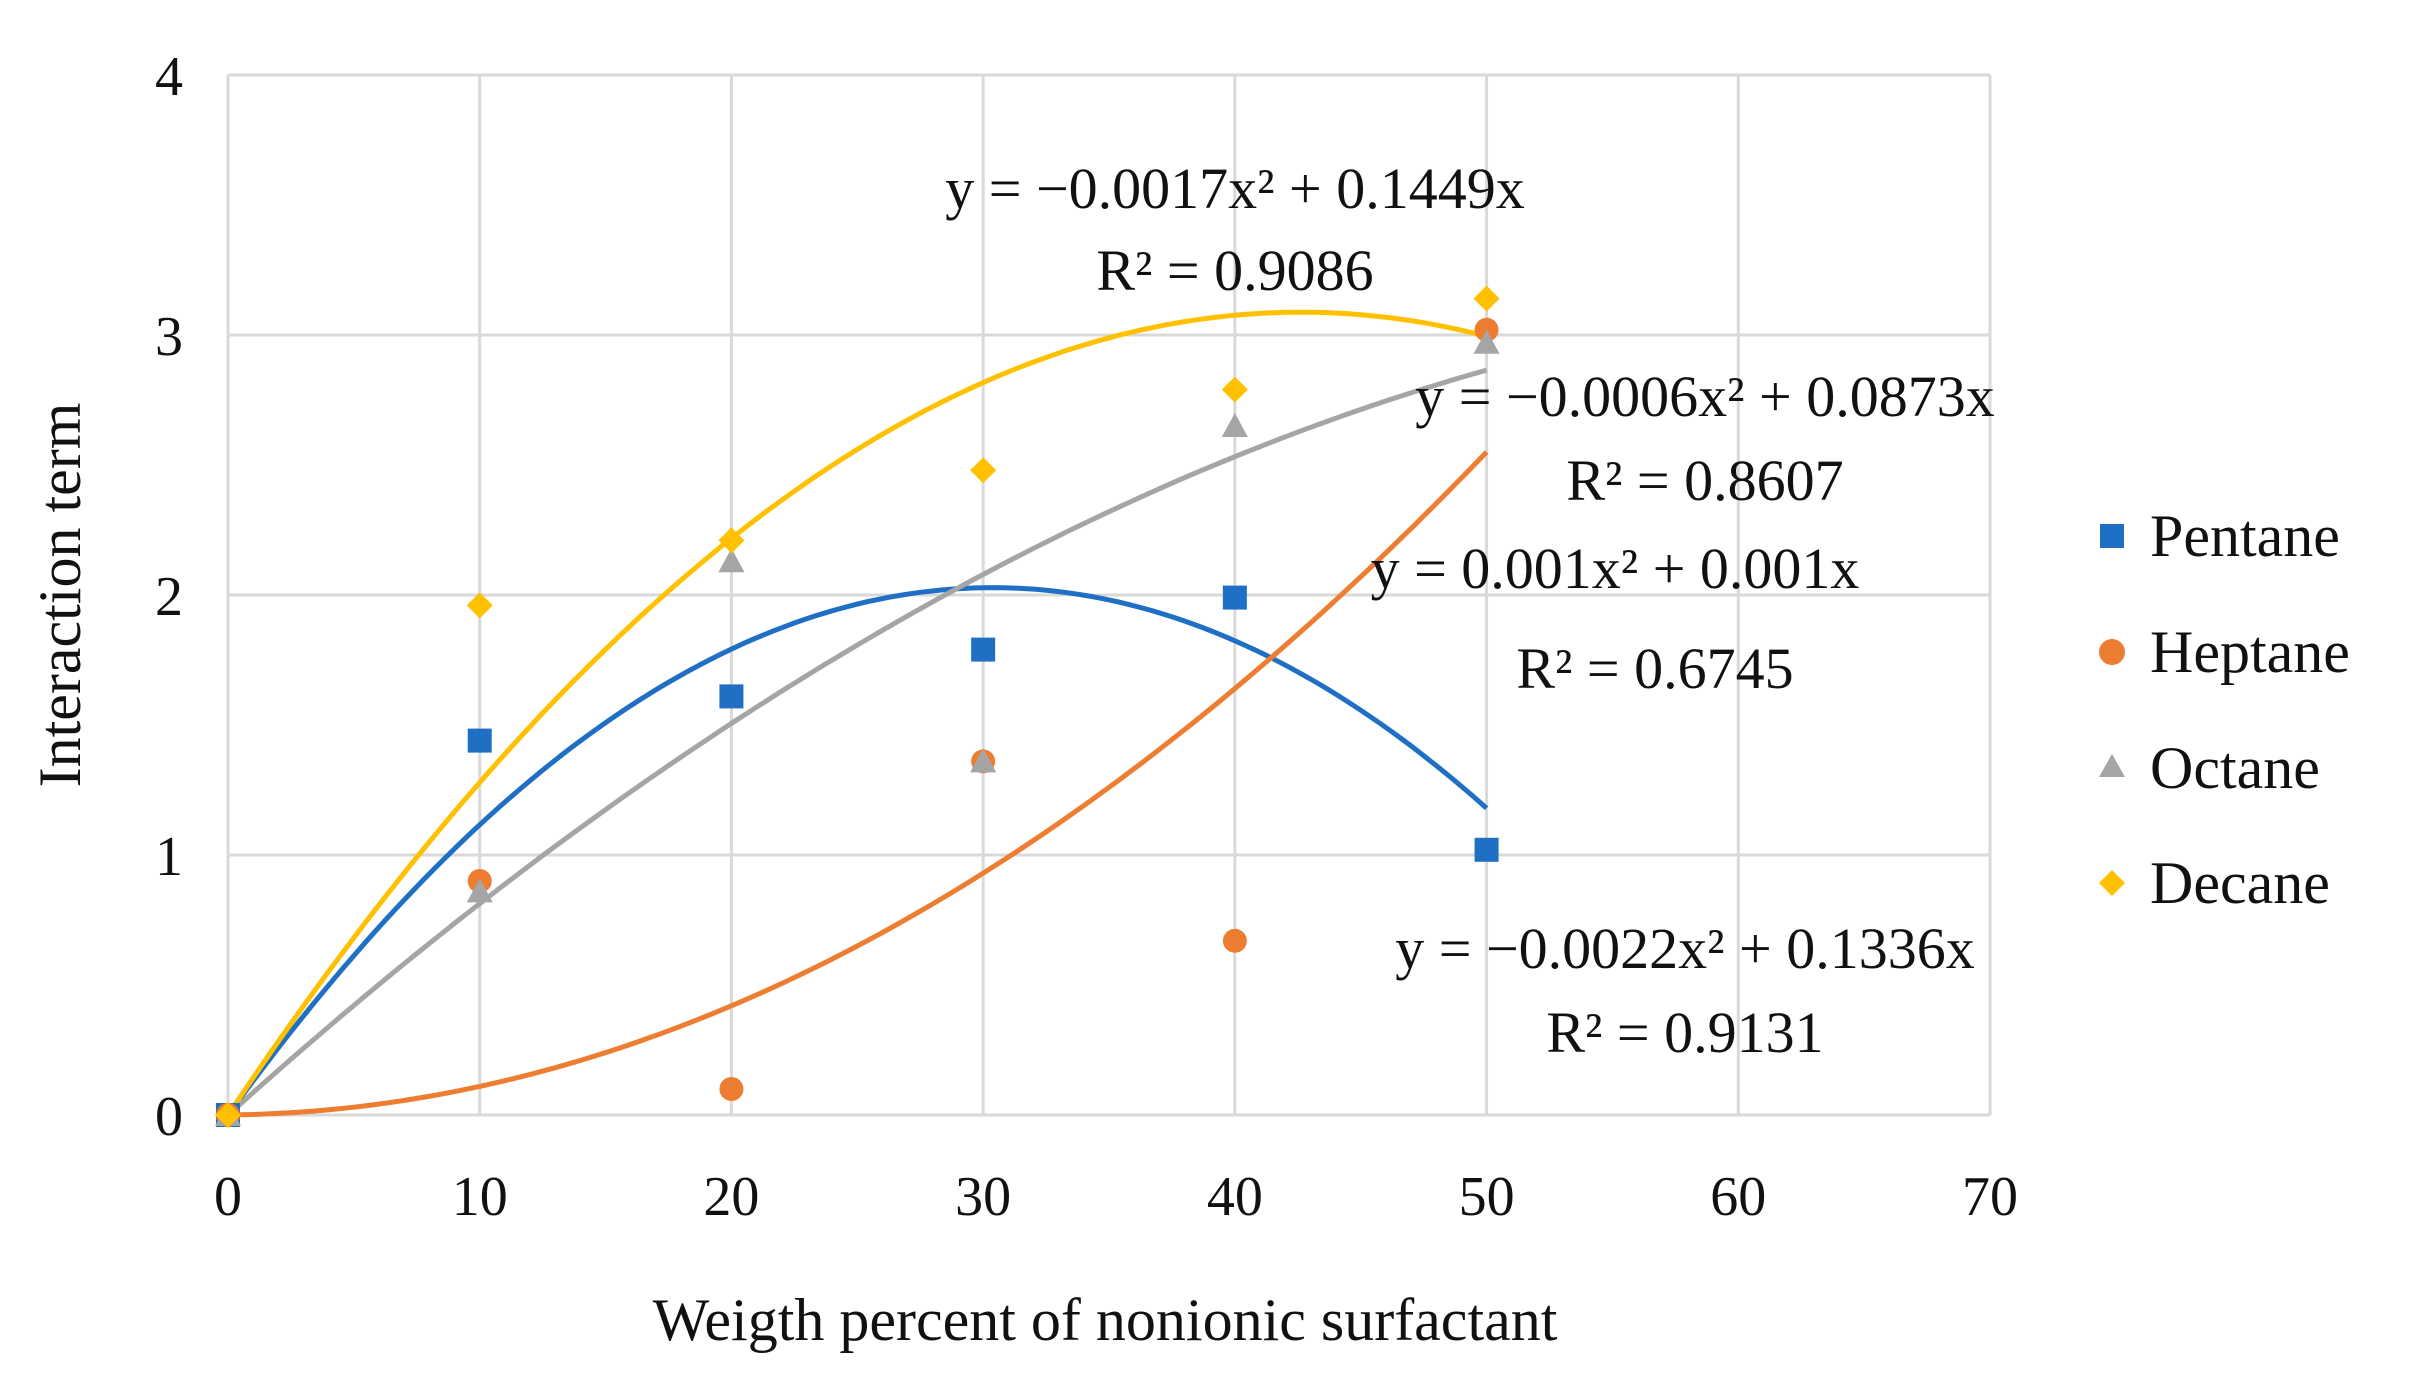 This screenshot has width=2431, height=1375. Describe the element at coordinates (1615, 568) in the screenshot. I see `heptane-equation: y = 0.001x² + 0.001x` at that location.